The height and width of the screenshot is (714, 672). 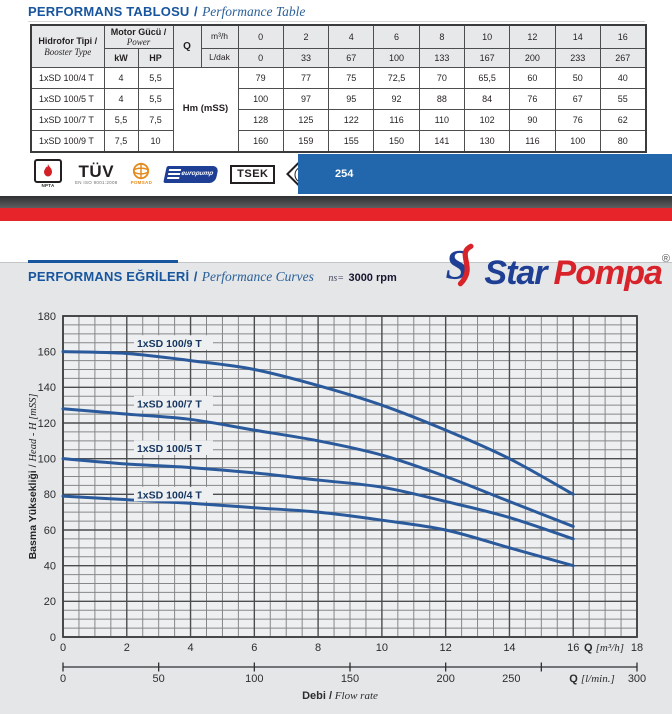 What do you see at coordinates (441, 78) in the screenshot?
I see `table-cell: 70` at bounding box center [441, 78].